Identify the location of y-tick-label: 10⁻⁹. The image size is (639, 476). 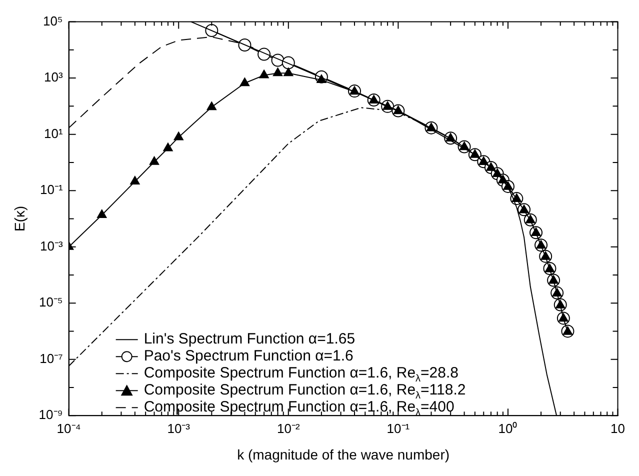
(50, 414).